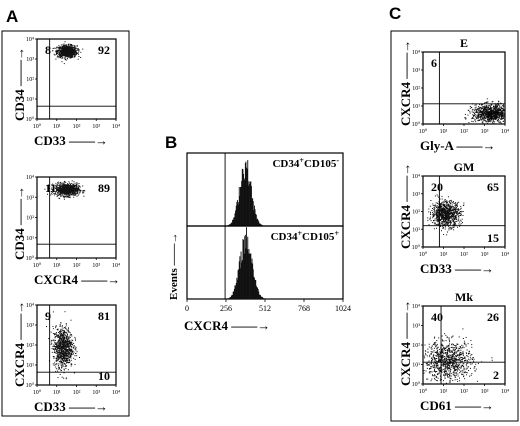  What do you see at coordinates (171, 142) in the screenshot?
I see `panel-b-letter: B` at bounding box center [171, 142].